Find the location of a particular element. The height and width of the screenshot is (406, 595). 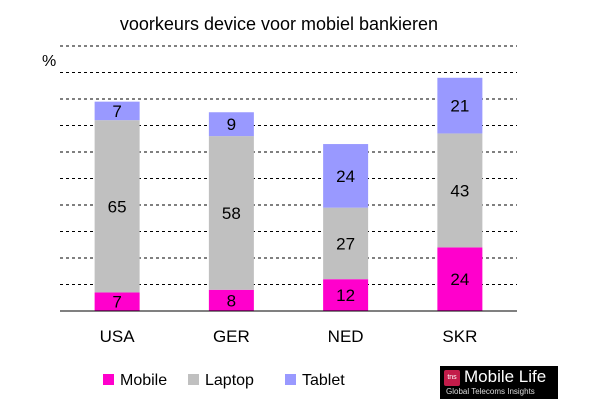

x-tick-labels: USA GER NED SKR is located at coordinates (289, 336).